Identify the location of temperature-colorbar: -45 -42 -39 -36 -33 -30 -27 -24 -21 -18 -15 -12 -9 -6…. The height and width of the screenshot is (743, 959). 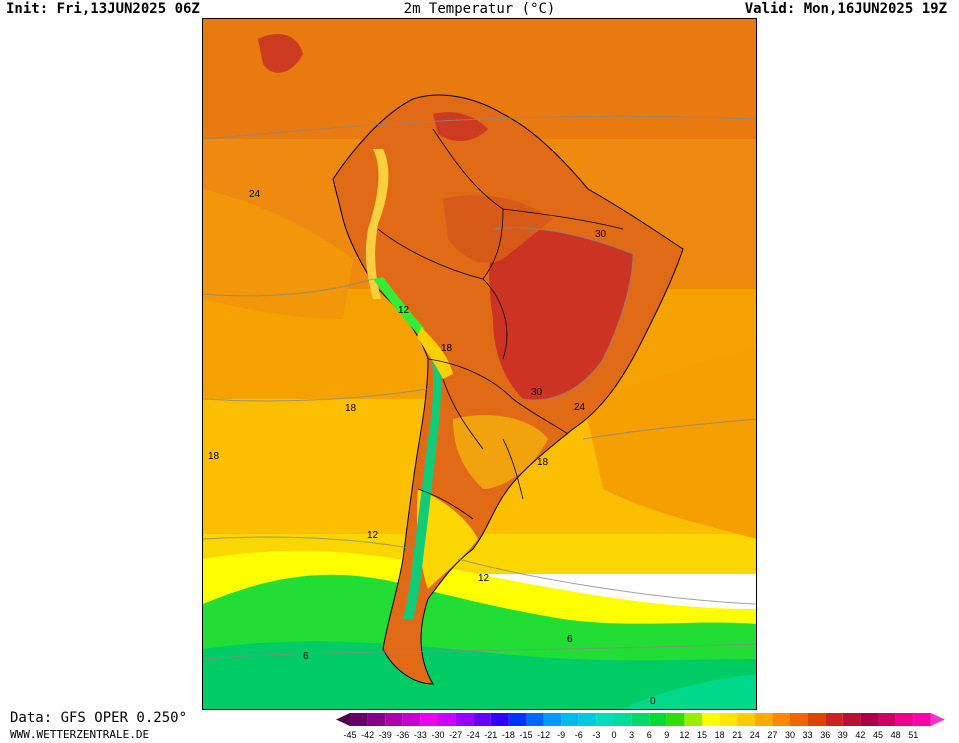
(646, 726).